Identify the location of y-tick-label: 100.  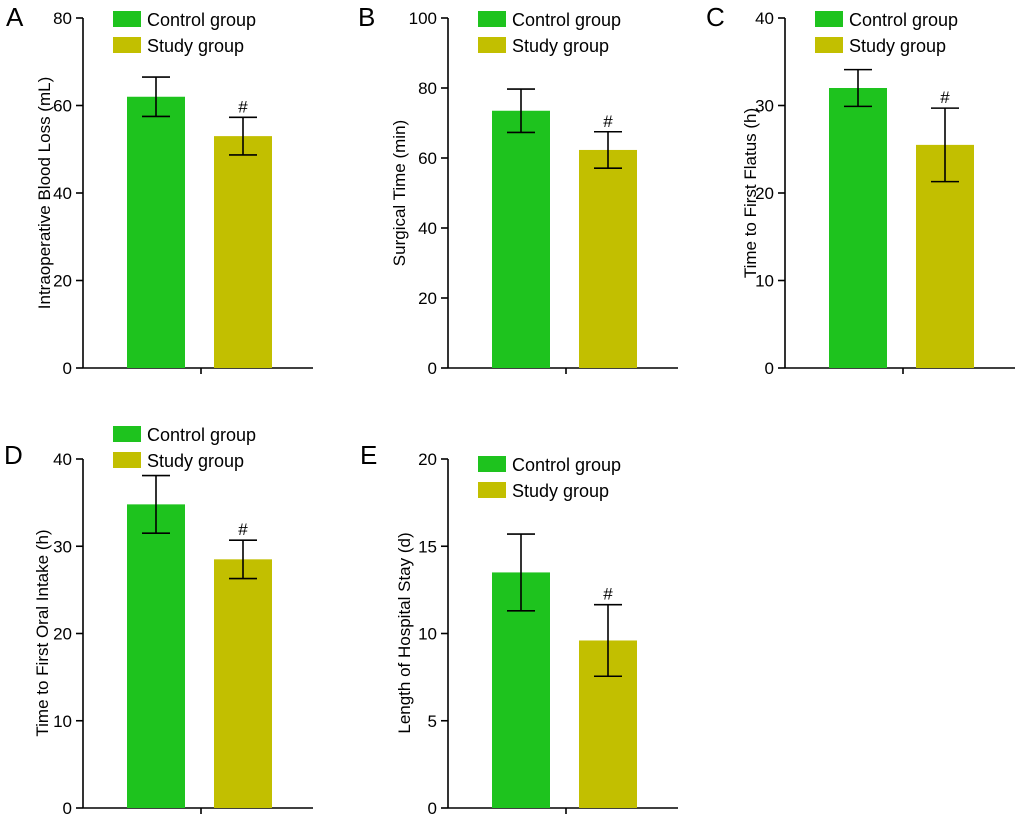
(423, 18).